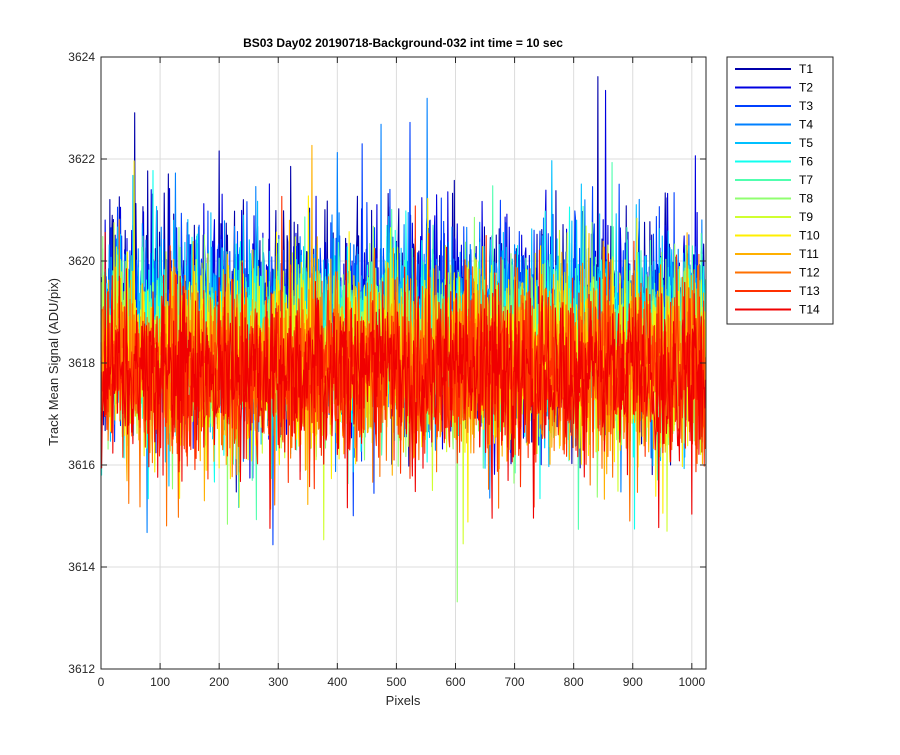  Describe the element at coordinates (806, 88) in the screenshot. I see `legend-label-T2: T2` at that location.